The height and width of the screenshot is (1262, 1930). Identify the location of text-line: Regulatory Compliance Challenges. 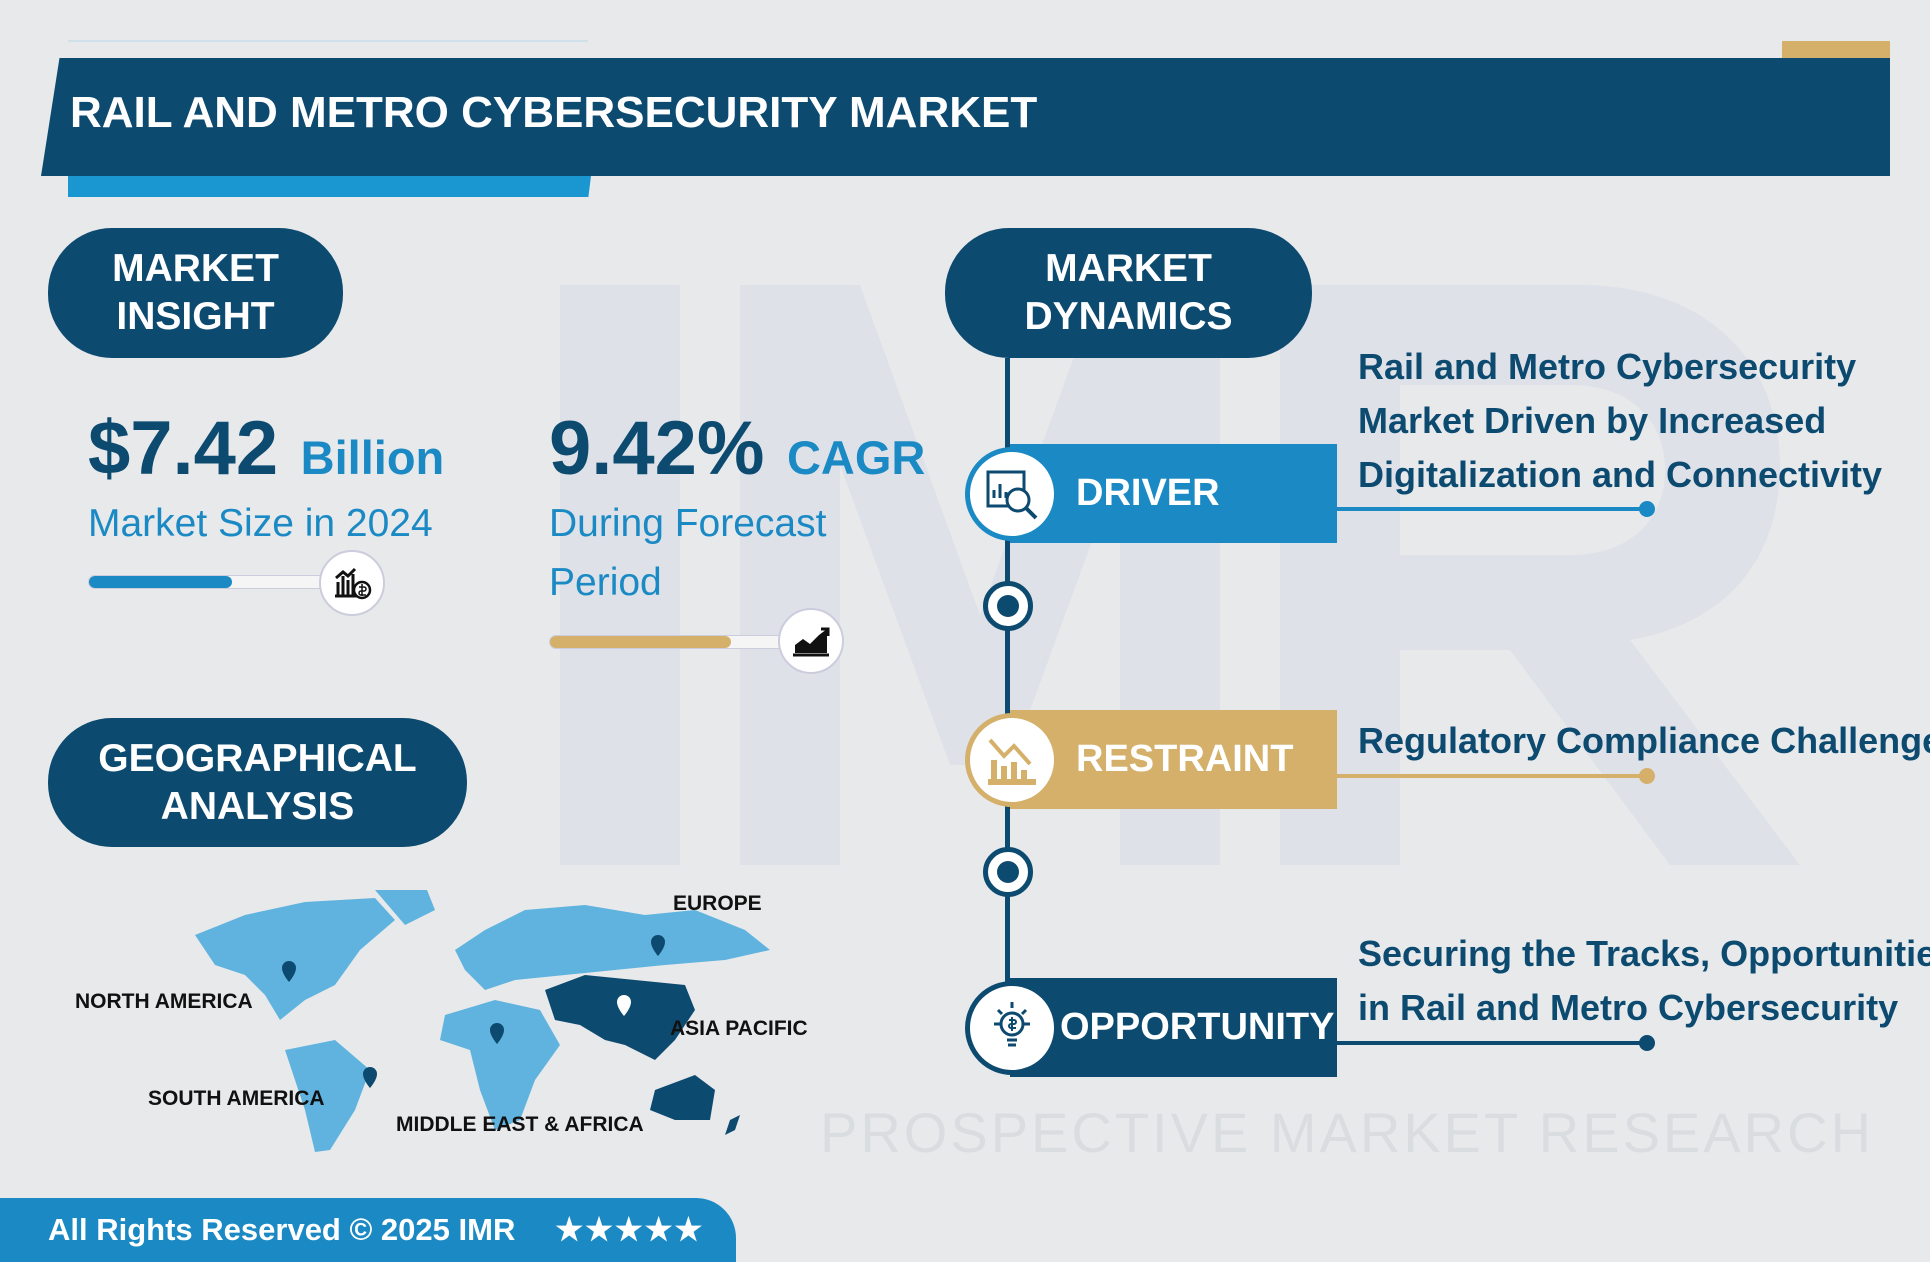
(1644, 740).